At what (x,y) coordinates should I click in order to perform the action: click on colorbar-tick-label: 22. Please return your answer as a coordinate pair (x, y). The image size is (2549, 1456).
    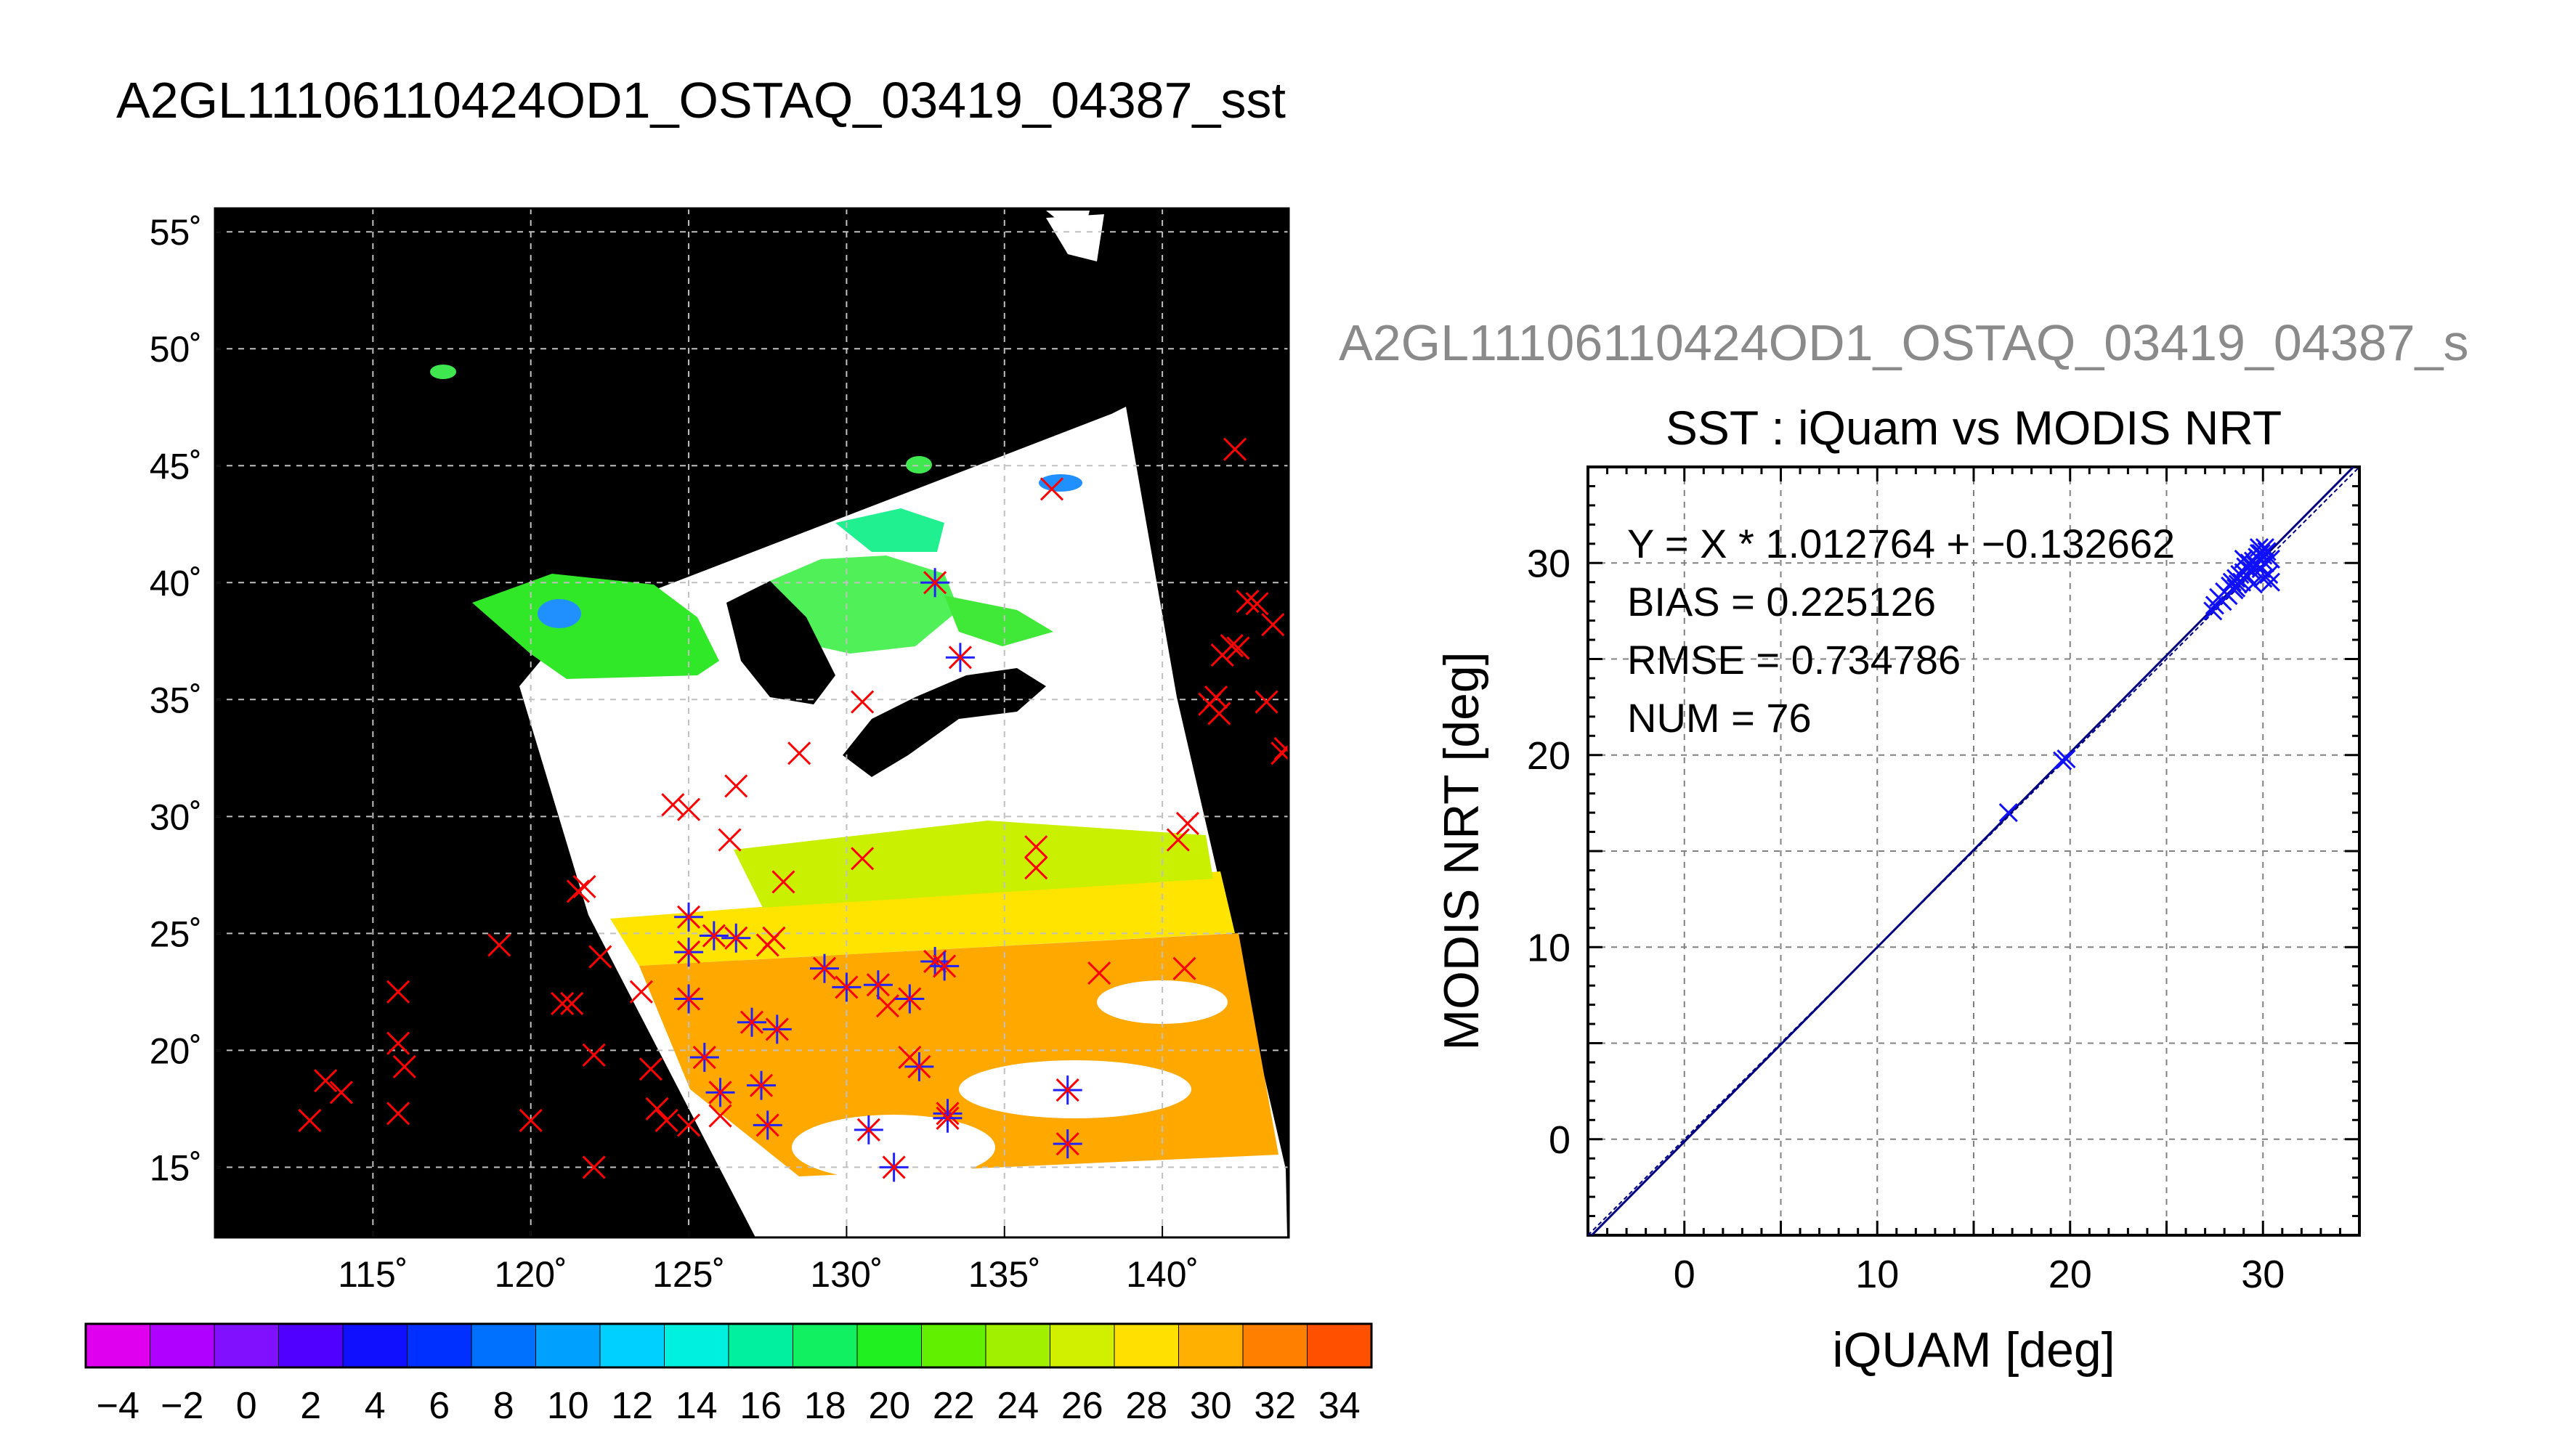
    Looking at the image, I should click on (954, 1406).